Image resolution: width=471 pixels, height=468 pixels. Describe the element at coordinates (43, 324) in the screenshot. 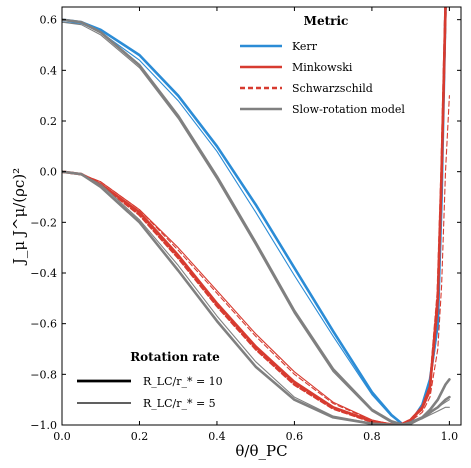

I see `y-tick-label: −0.6` at that location.